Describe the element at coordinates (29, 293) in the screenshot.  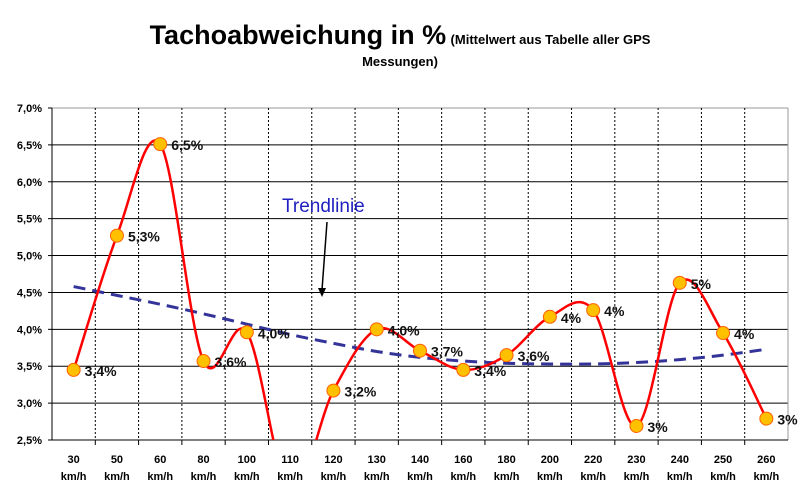
I see `y-tick-label: 4,5%` at that location.